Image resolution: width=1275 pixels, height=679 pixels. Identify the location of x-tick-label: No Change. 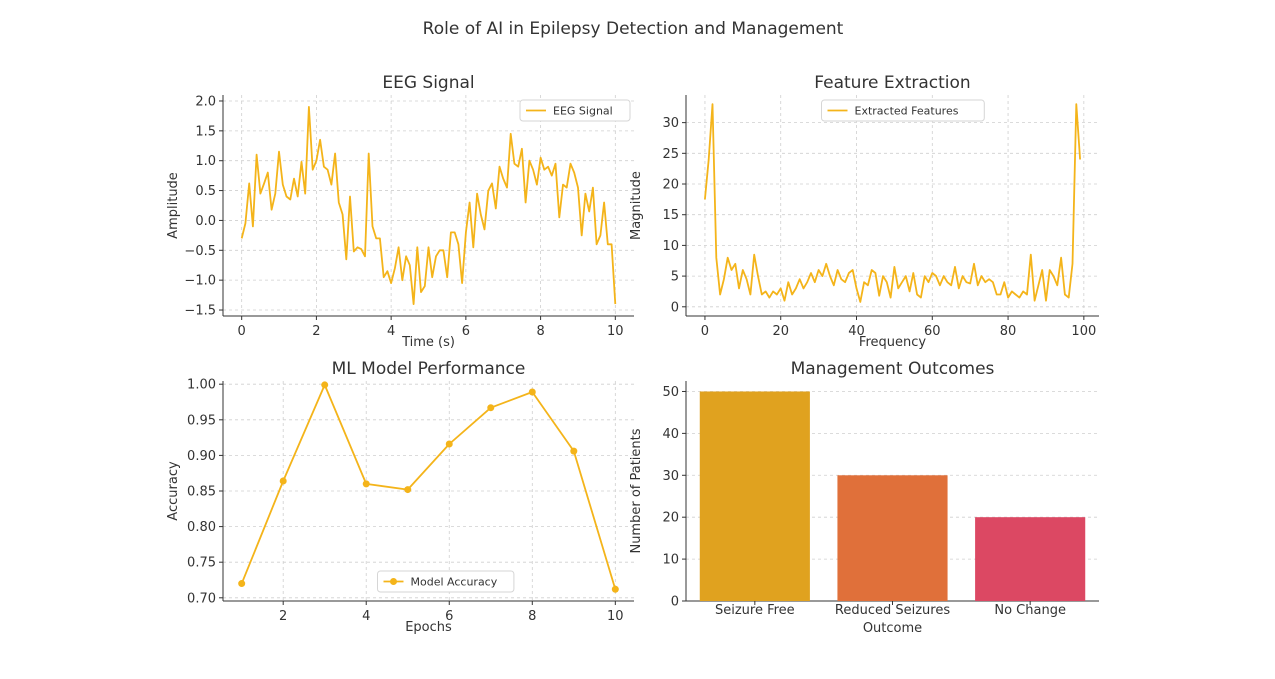
(1030, 610).